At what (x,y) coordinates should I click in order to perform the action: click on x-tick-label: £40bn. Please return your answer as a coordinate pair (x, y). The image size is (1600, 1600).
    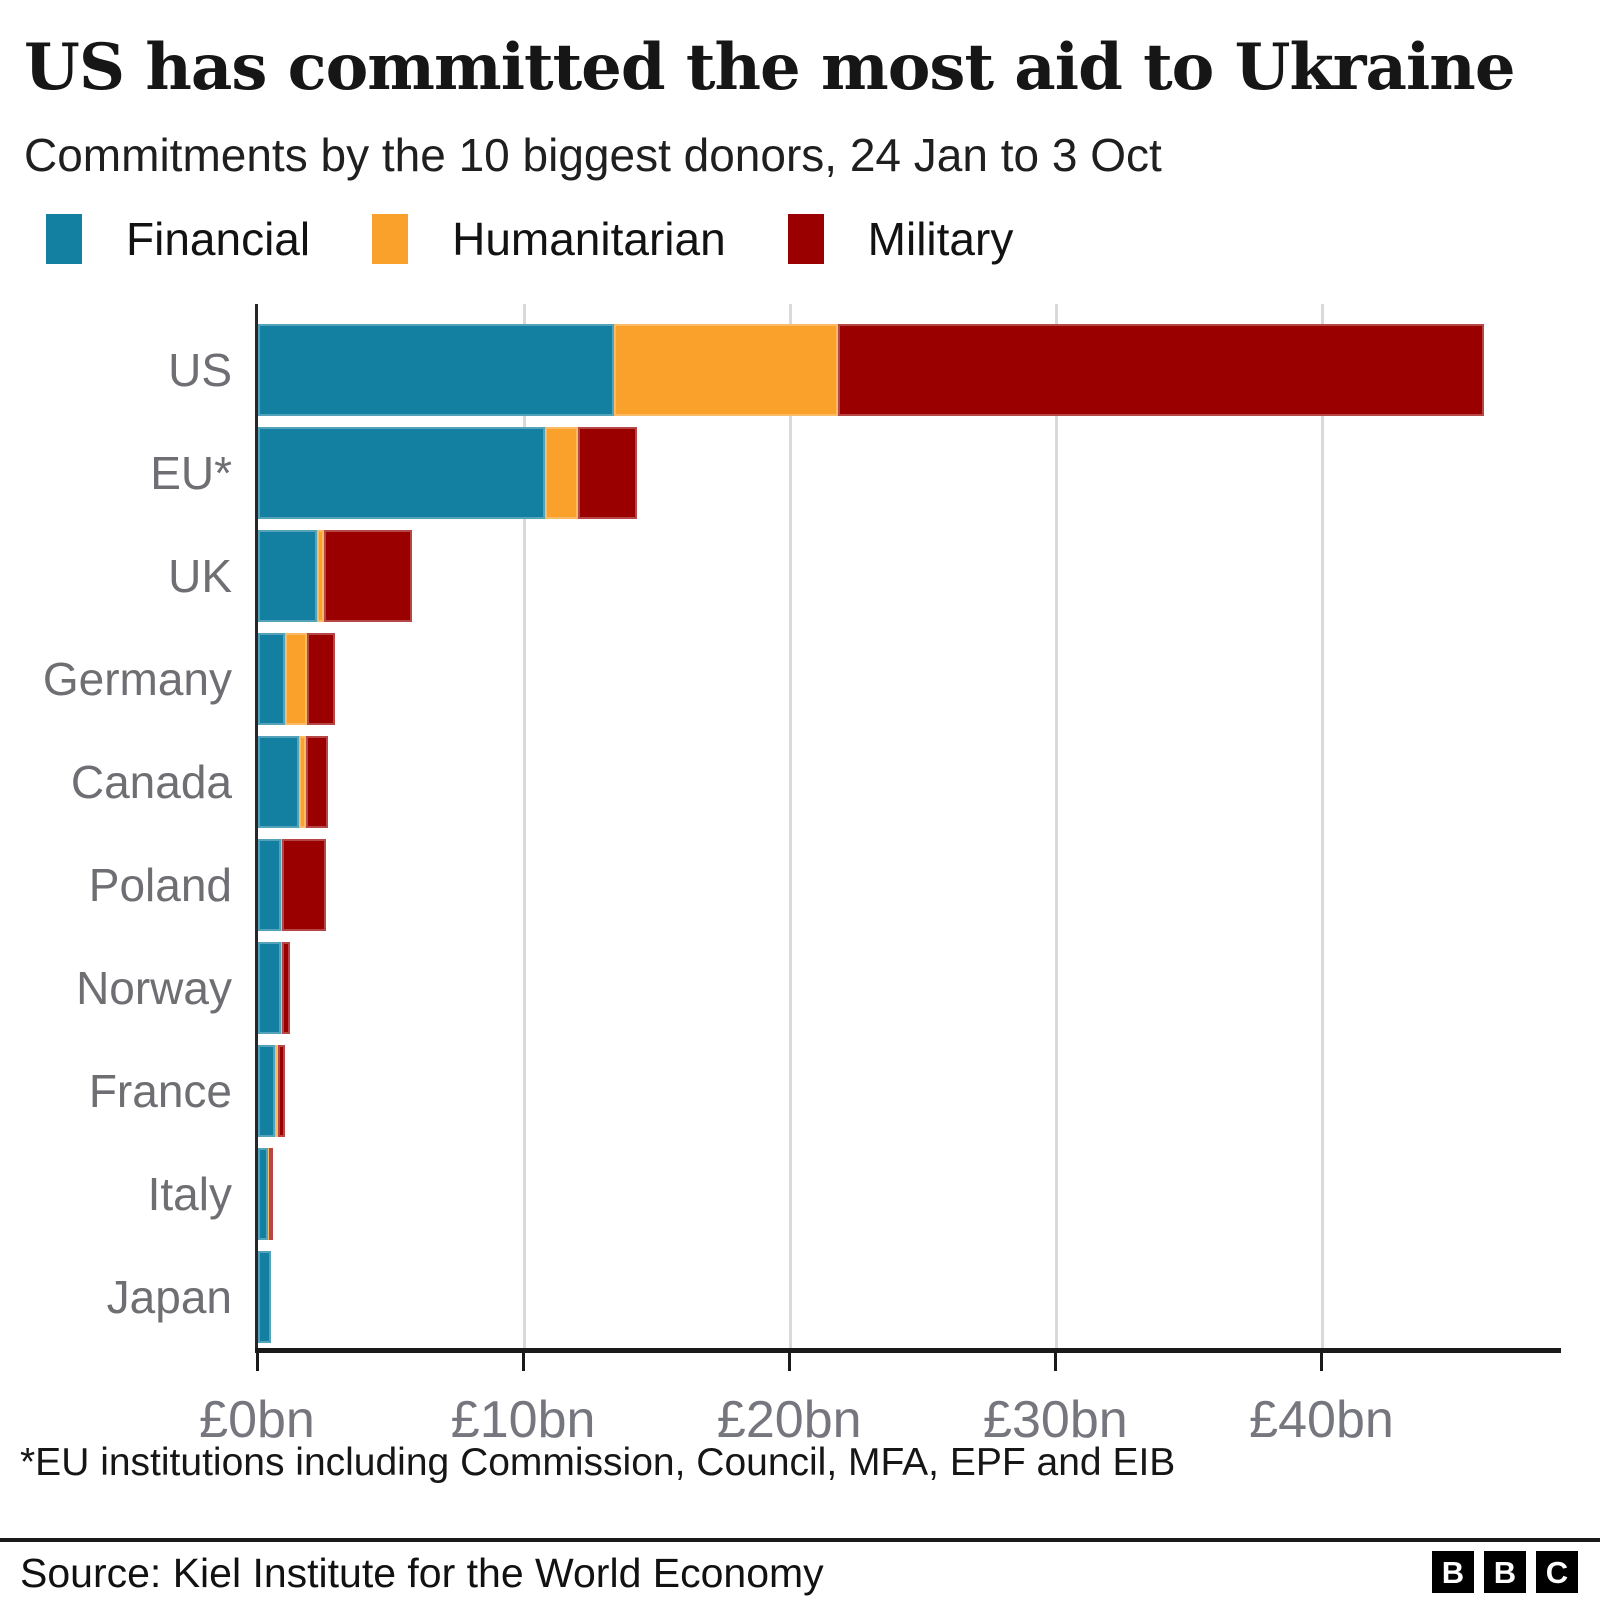
    Looking at the image, I should click on (1321, 1420).